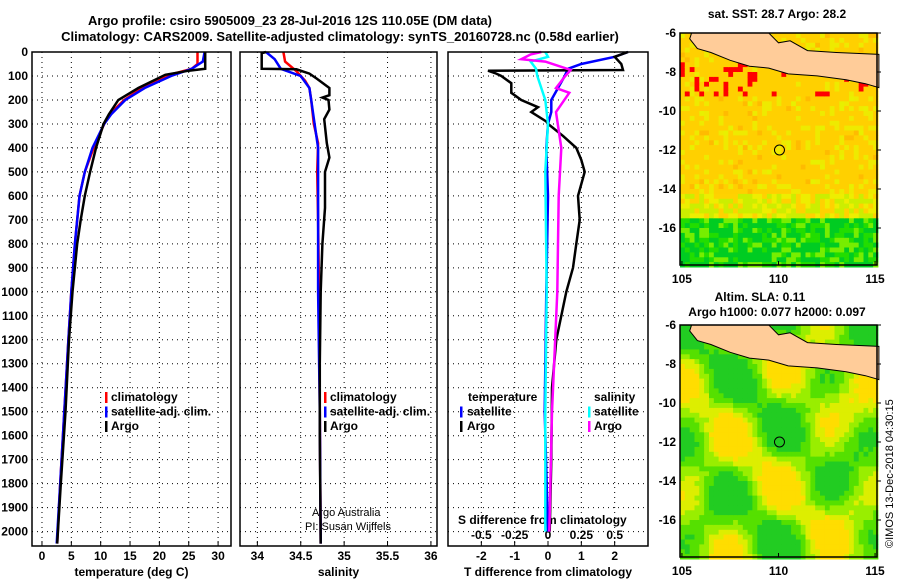  I want to click on legend-label: Argo, so click(481, 426).